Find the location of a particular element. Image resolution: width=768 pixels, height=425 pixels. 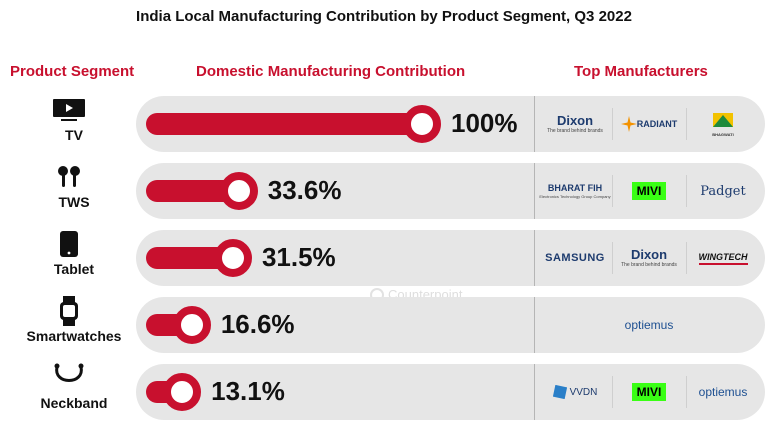

logo-tagline: Electronics Technology Group Company is located at coordinates (575, 196).